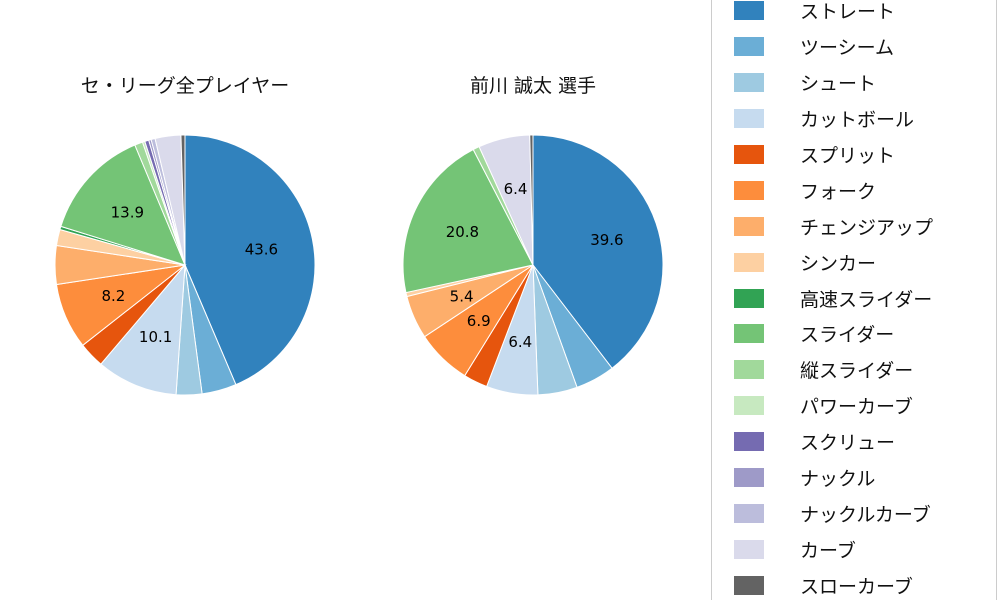  I want to click on legend-item: 縦スライダー, so click(854, 370).